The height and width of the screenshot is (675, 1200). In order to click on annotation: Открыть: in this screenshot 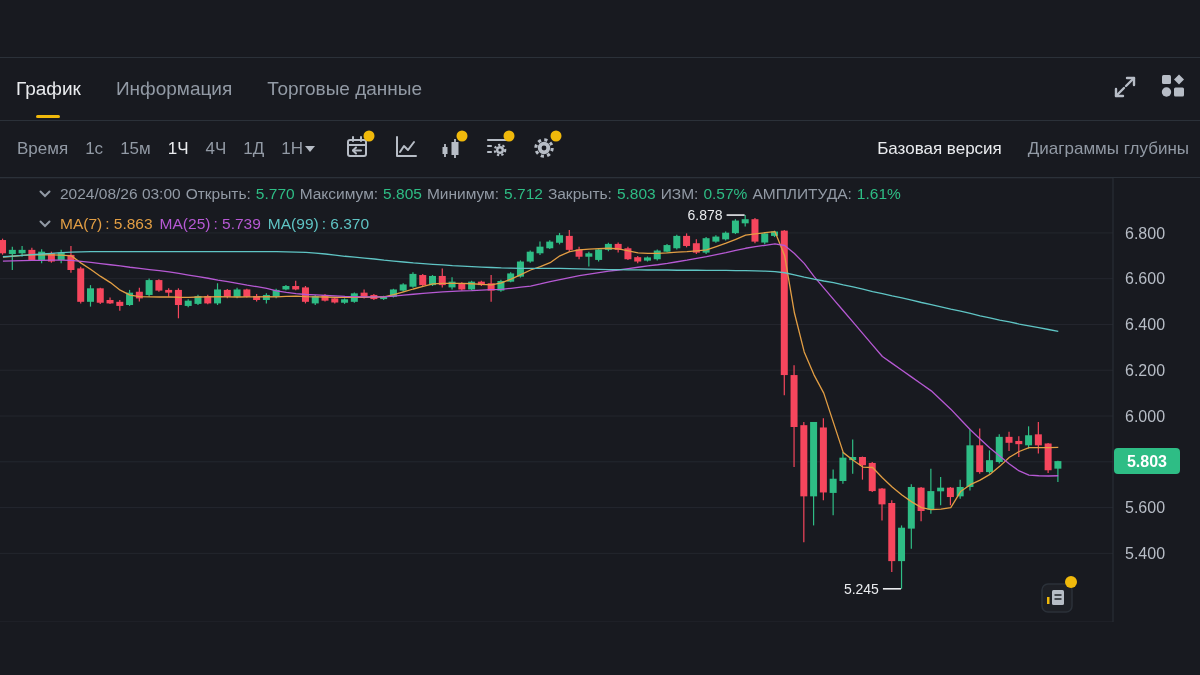, I will do `click(218, 194)`.